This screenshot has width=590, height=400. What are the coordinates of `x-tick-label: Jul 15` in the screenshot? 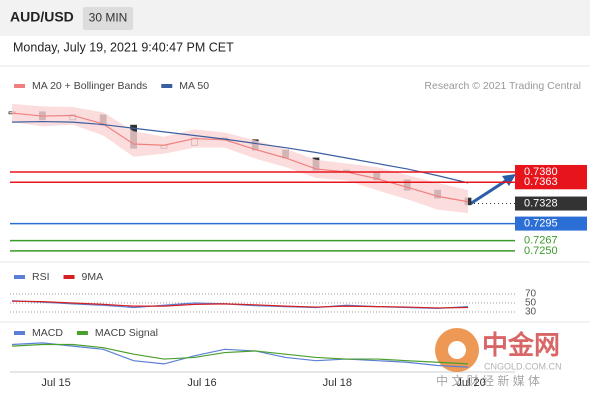 It's located at (55, 383).